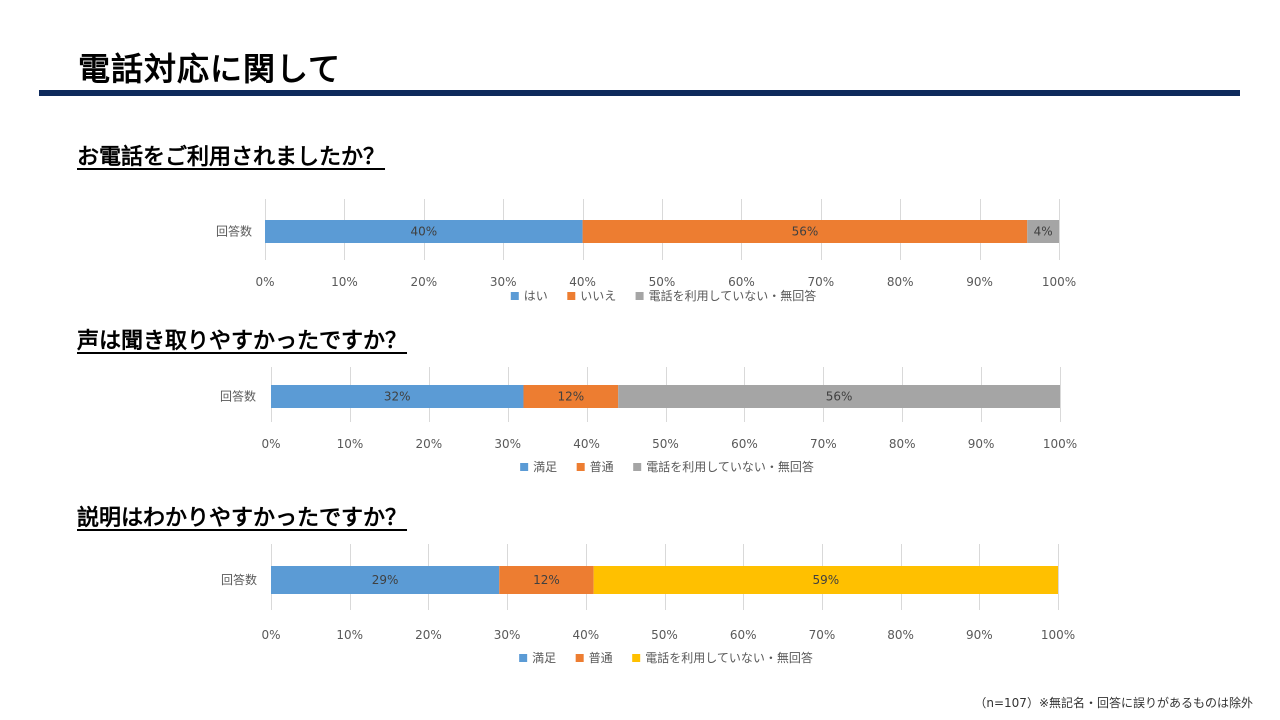 This screenshot has width=1280, height=720. I want to click on chart-2-data-label-3: 56%, so click(839, 397).